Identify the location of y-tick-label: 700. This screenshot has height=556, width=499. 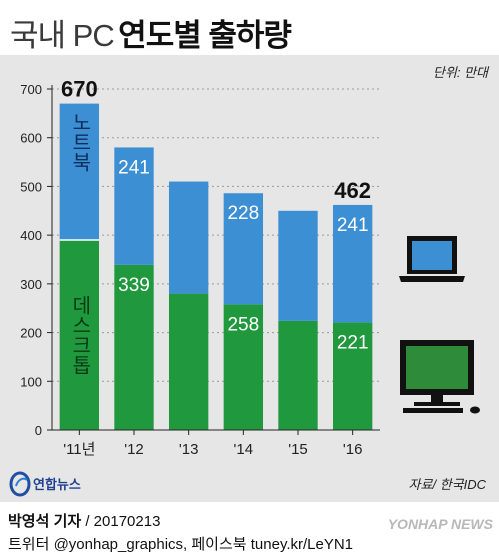
(31, 89).